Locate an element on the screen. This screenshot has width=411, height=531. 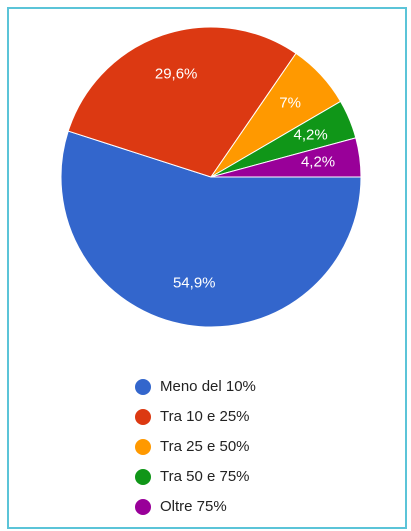
legend-label: Tra 25 e 50% is located at coordinates (205, 446).